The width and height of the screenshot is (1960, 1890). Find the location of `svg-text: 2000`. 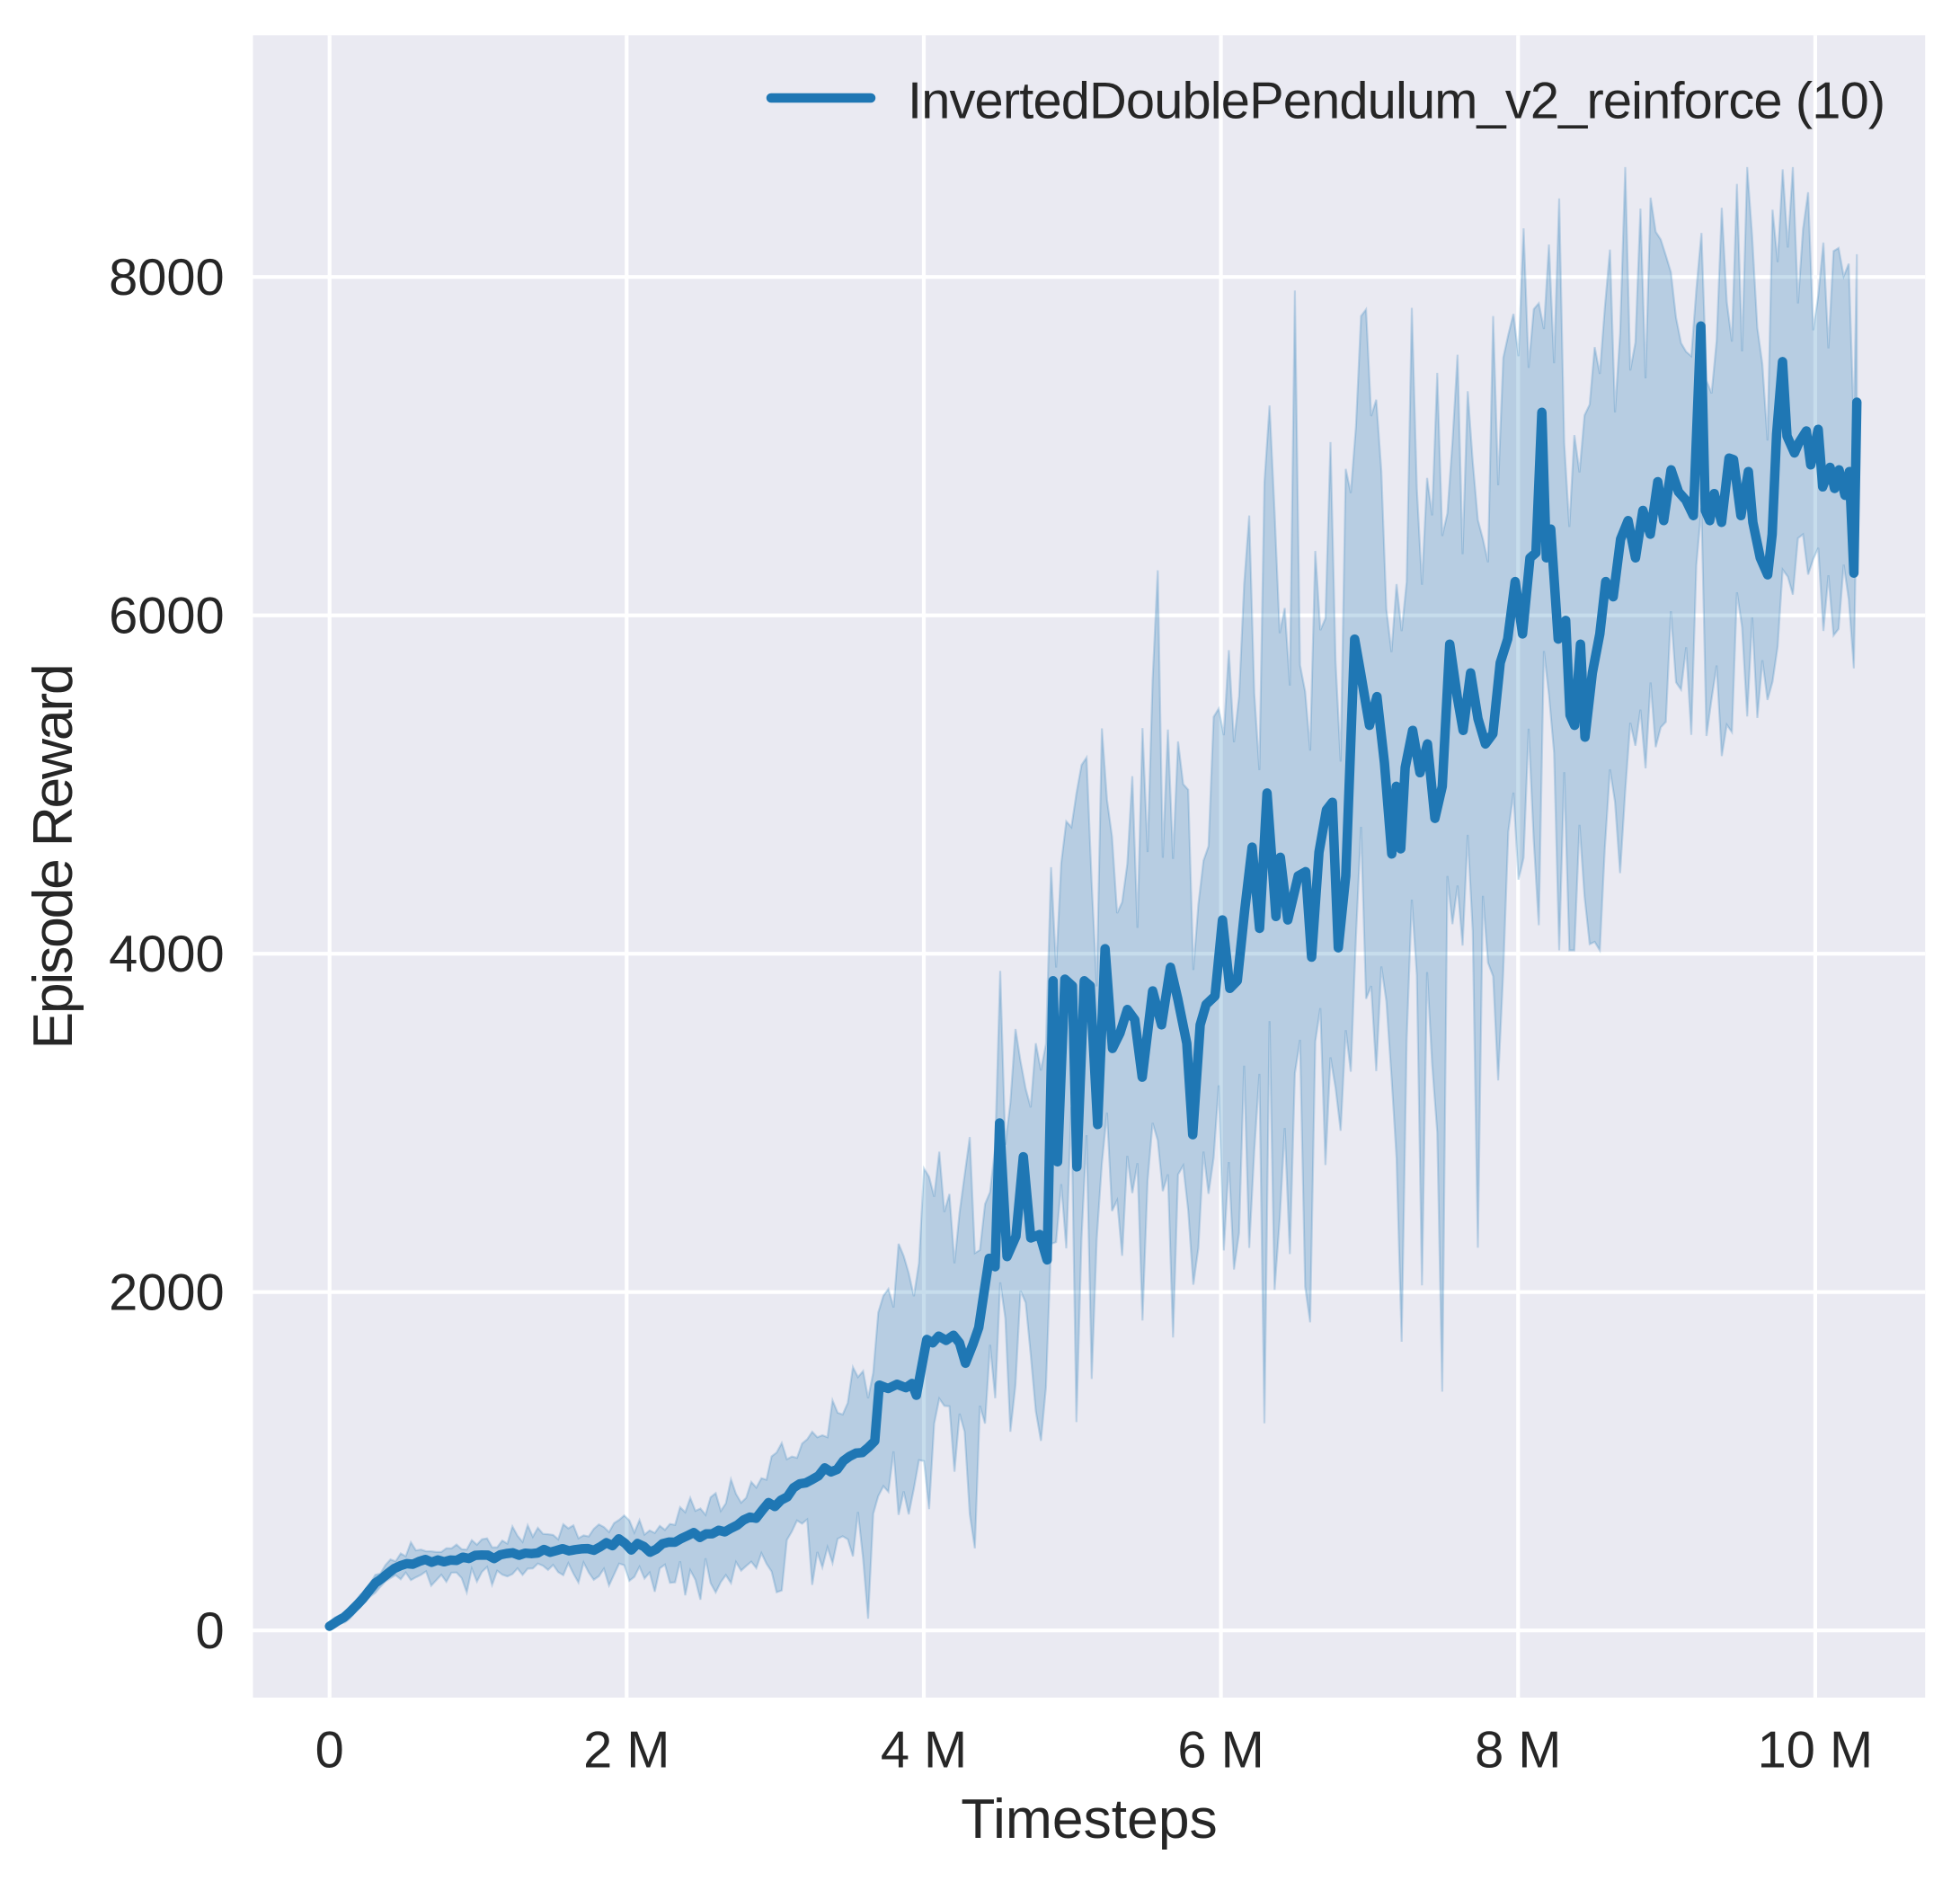

svg-text: 2000 is located at coordinates (167, 1293).